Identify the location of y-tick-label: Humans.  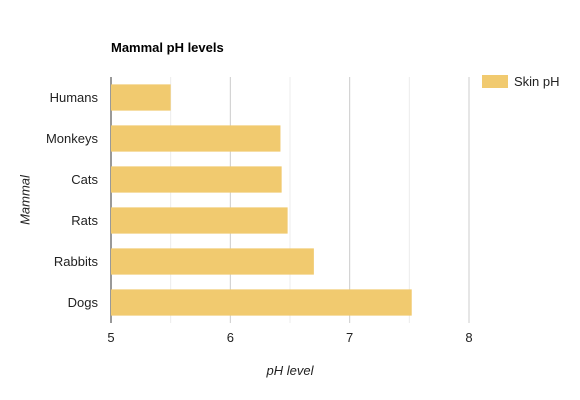
(74, 97).